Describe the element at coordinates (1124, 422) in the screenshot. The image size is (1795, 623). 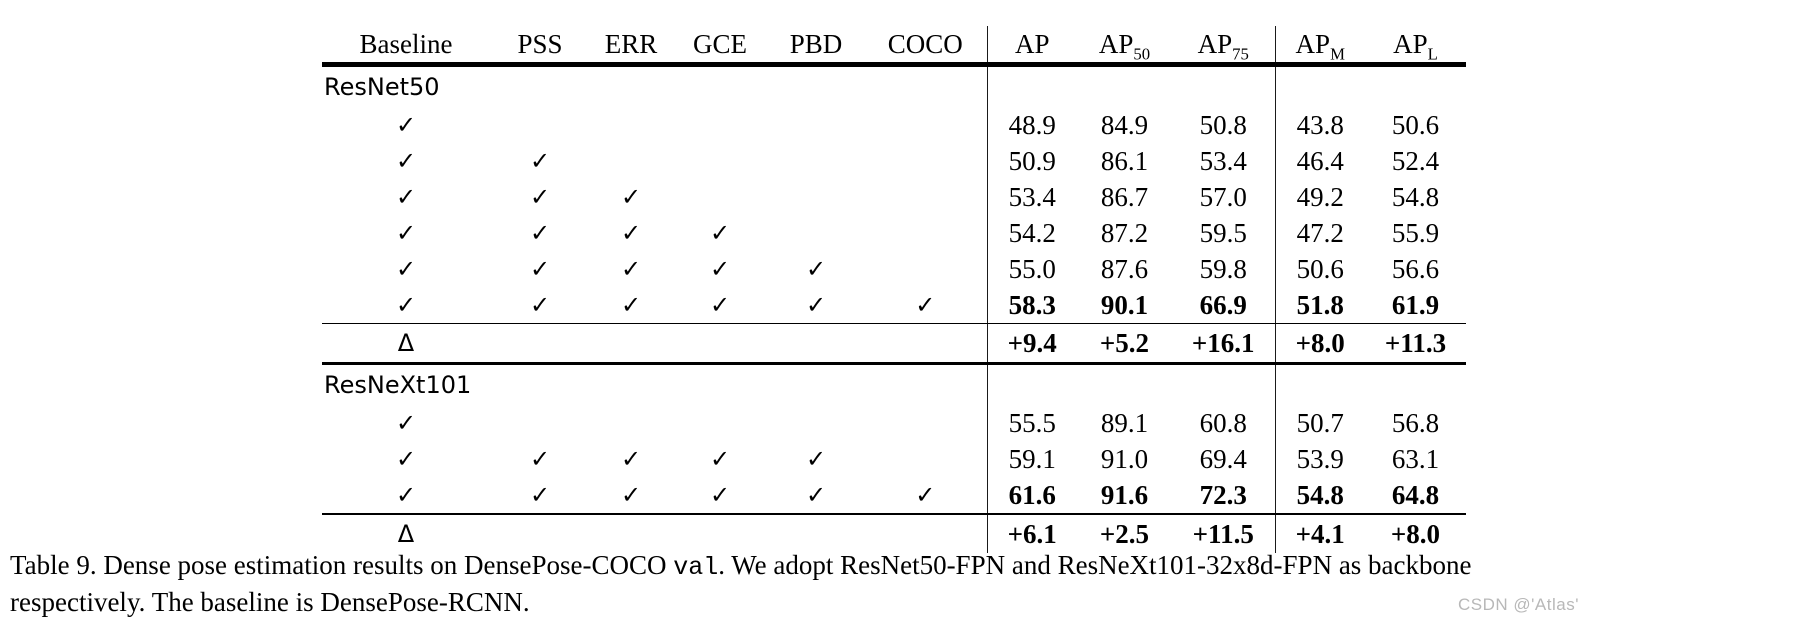
I see `metric-value-cell: 89.1` at that location.